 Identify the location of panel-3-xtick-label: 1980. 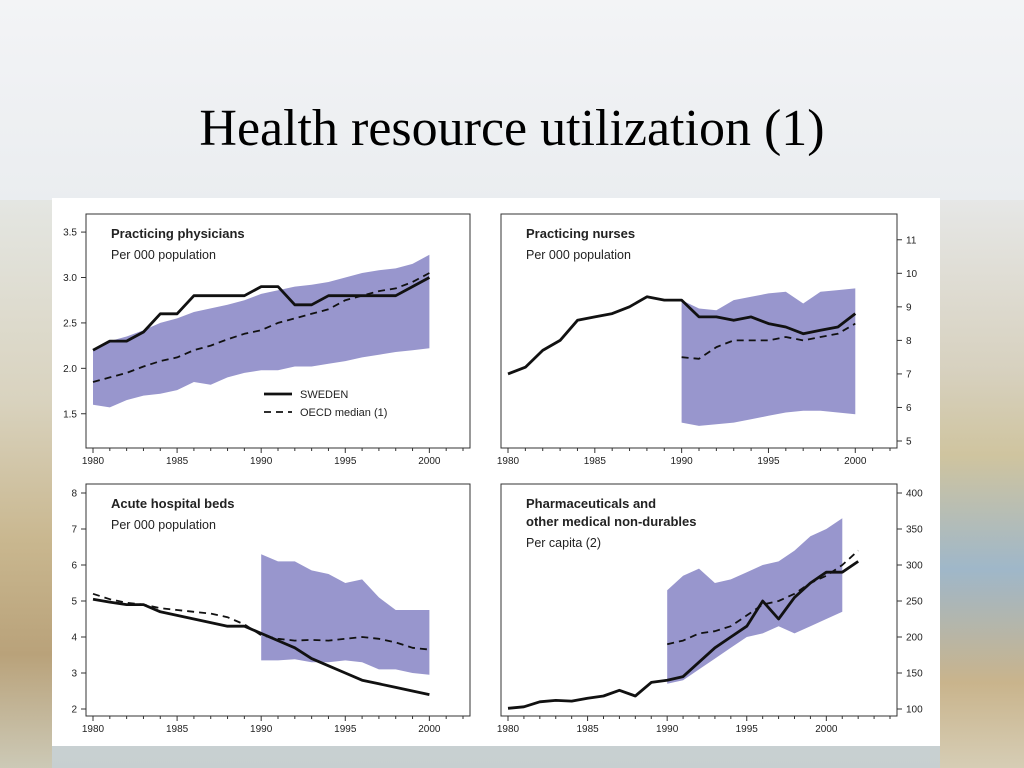
(93, 729).